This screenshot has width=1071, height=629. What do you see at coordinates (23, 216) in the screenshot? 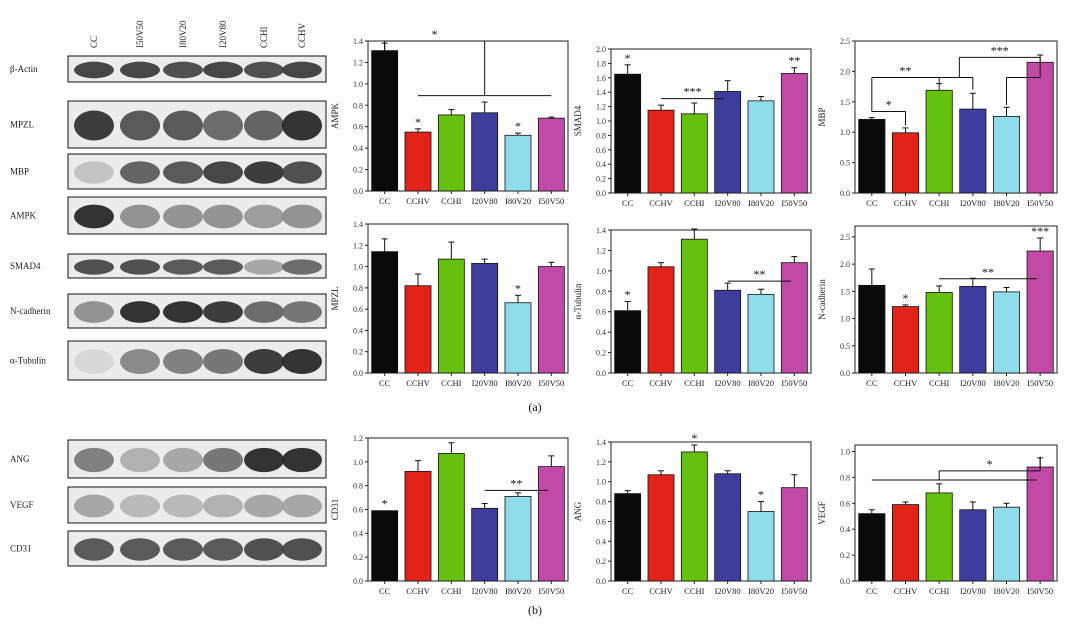
I see `blot-label: AMPK` at bounding box center [23, 216].